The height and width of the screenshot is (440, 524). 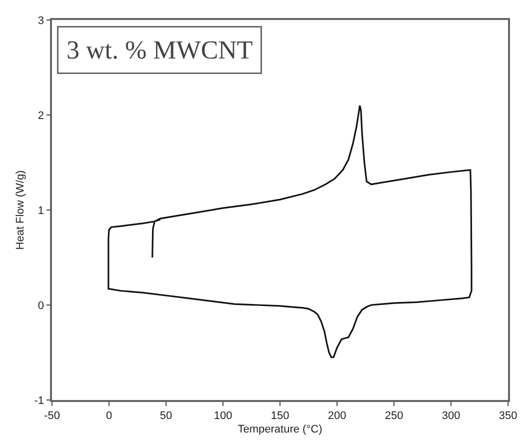 What do you see at coordinates (39, 400) in the screenshot?
I see `y-tick-label: -1` at bounding box center [39, 400].